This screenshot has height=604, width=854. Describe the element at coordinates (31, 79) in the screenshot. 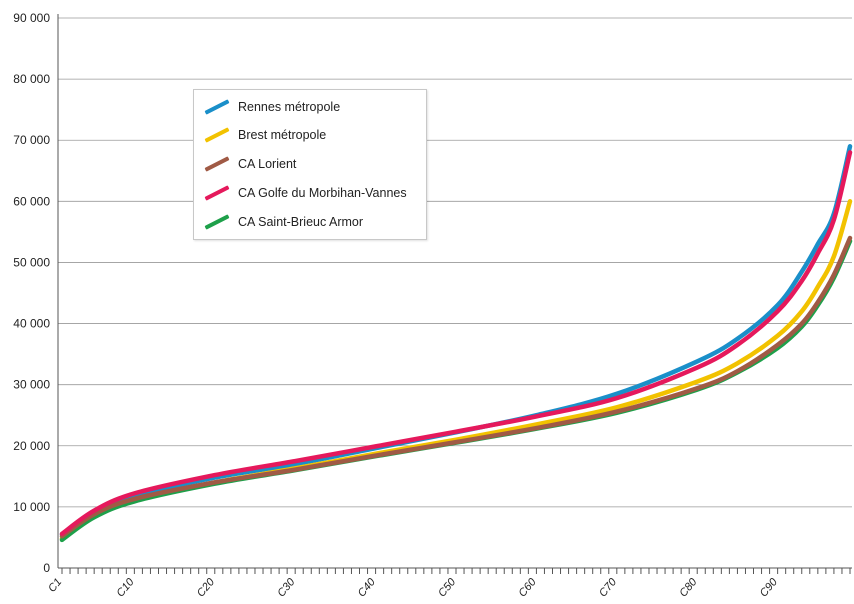

I see `y-tick-label: 80 000` at that location.